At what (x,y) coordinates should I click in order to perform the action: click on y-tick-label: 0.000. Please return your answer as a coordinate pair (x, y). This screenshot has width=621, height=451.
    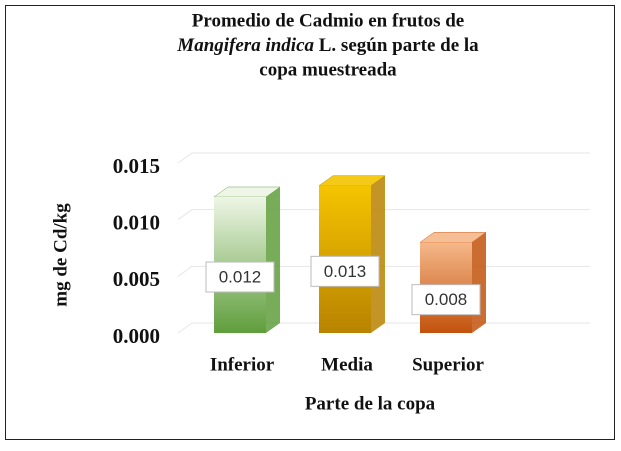
    Looking at the image, I should click on (136, 336).